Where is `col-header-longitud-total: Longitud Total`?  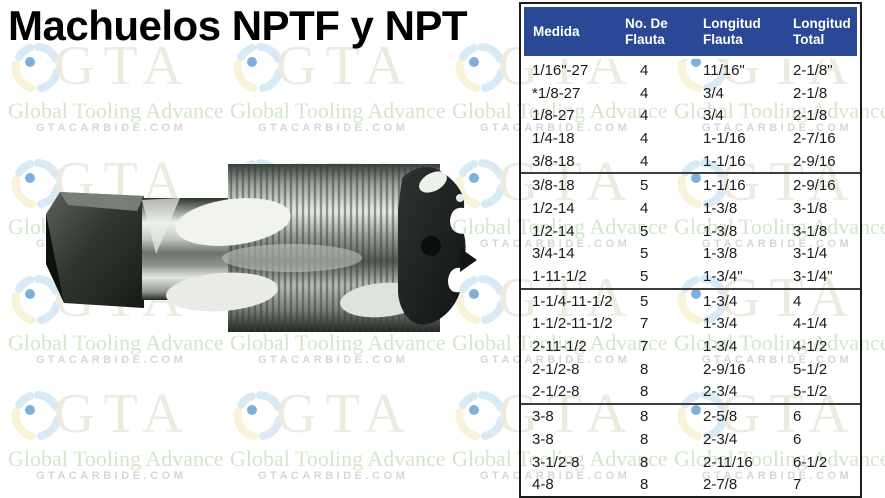
col-header-longitud-total: Longitud Total is located at coordinates (823, 31).